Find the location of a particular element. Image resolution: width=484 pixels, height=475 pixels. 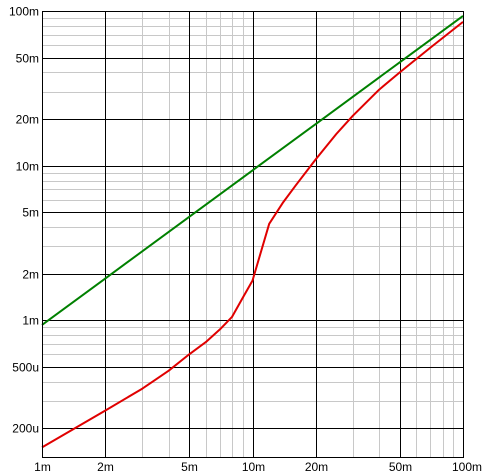

x-tick-label: 50m is located at coordinates (400, 467).